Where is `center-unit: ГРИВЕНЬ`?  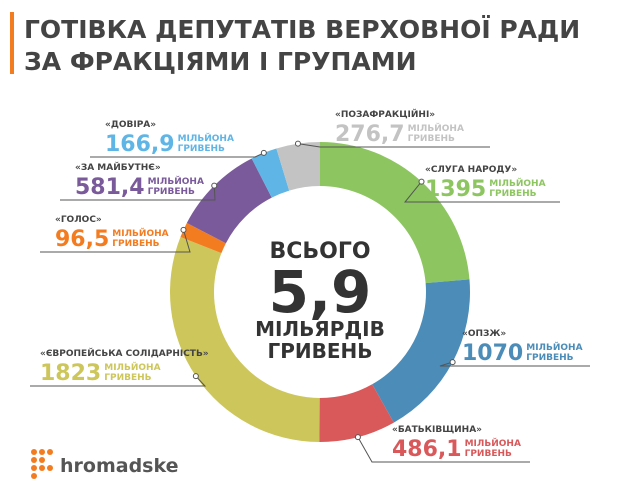
center-unit: ГРИВЕНЬ is located at coordinates (319, 351).